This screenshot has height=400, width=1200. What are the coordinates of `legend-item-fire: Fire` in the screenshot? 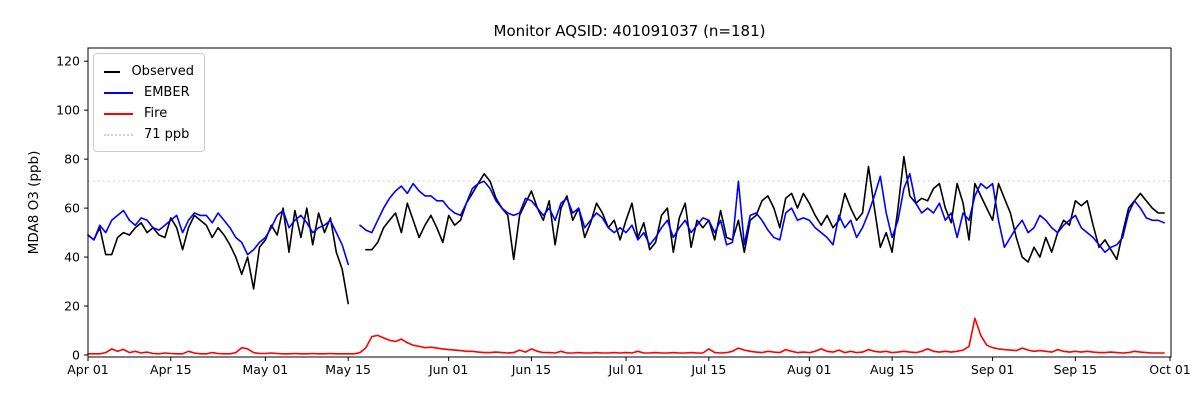 It's located at (149, 113).